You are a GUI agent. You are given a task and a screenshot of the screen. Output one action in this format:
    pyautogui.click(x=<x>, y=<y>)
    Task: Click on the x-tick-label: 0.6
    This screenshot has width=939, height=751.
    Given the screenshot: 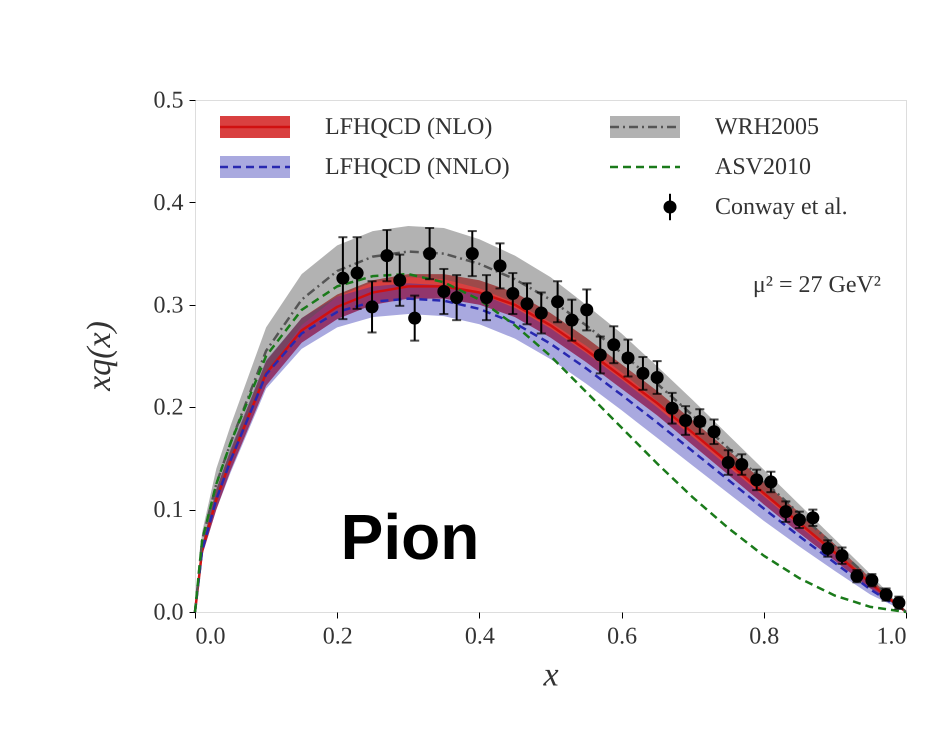 What is the action you would take?
    pyautogui.click(x=622, y=637)
    